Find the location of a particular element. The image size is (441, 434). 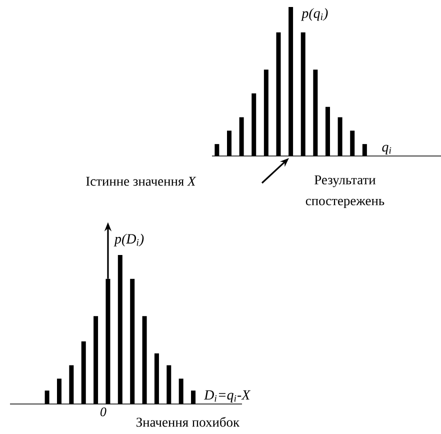

text: Значення похибок is located at coordinates (188, 421).